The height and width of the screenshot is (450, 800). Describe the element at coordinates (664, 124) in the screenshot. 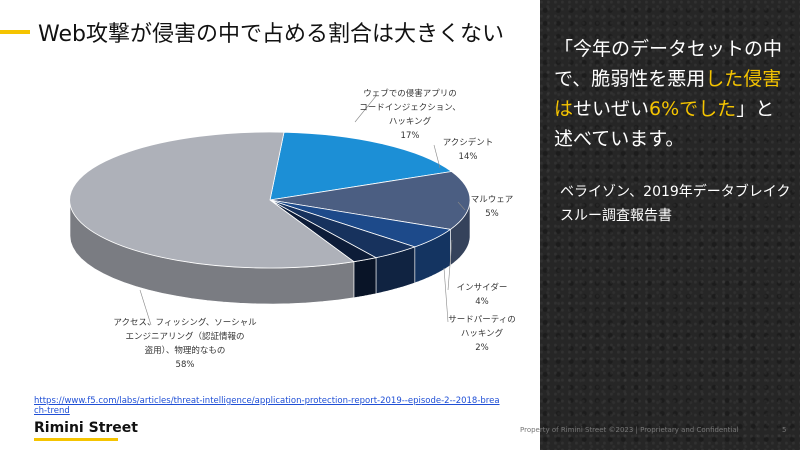

I see `quote-part-3: 」と述べています。` at that location.